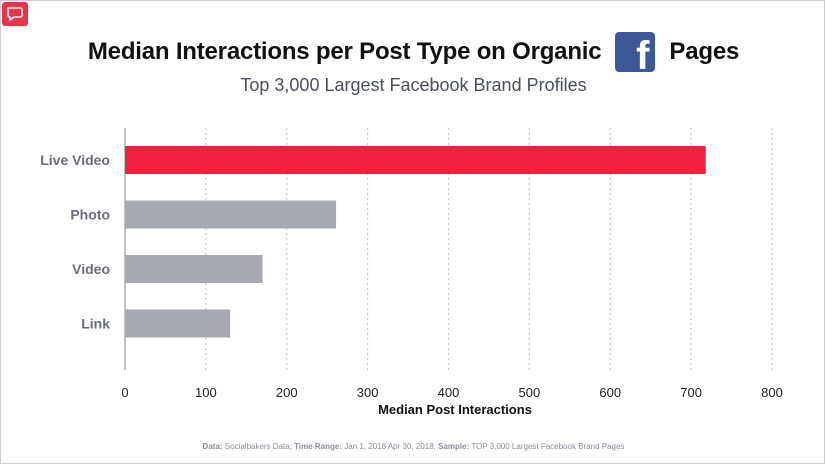 The height and width of the screenshot is (466, 827). I want to click on facebook-icon: f, so click(635, 54).